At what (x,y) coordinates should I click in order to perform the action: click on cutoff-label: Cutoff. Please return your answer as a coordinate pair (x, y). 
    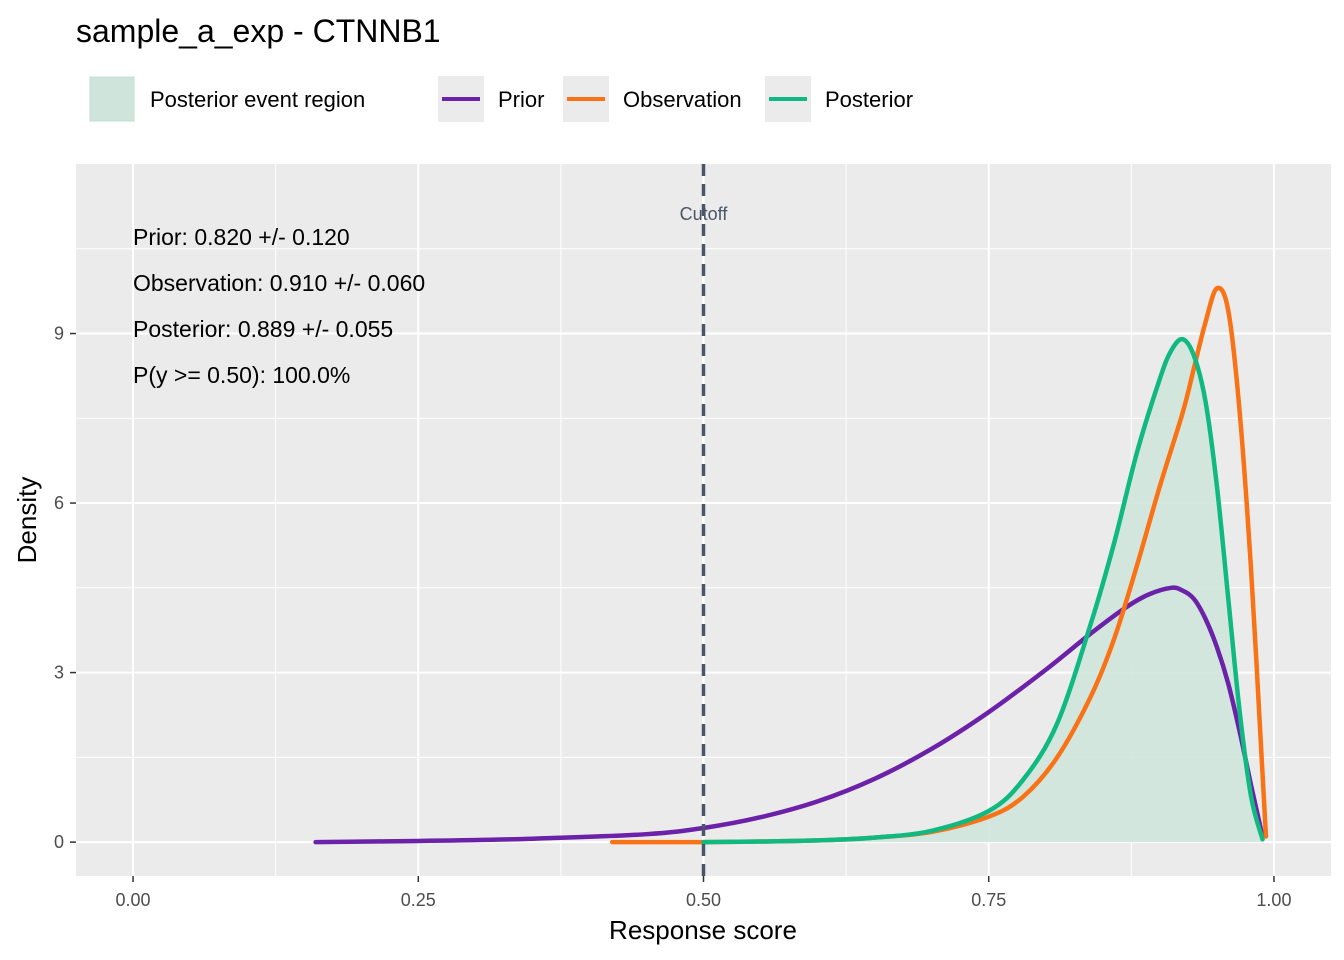
    Looking at the image, I should click on (704, 214).